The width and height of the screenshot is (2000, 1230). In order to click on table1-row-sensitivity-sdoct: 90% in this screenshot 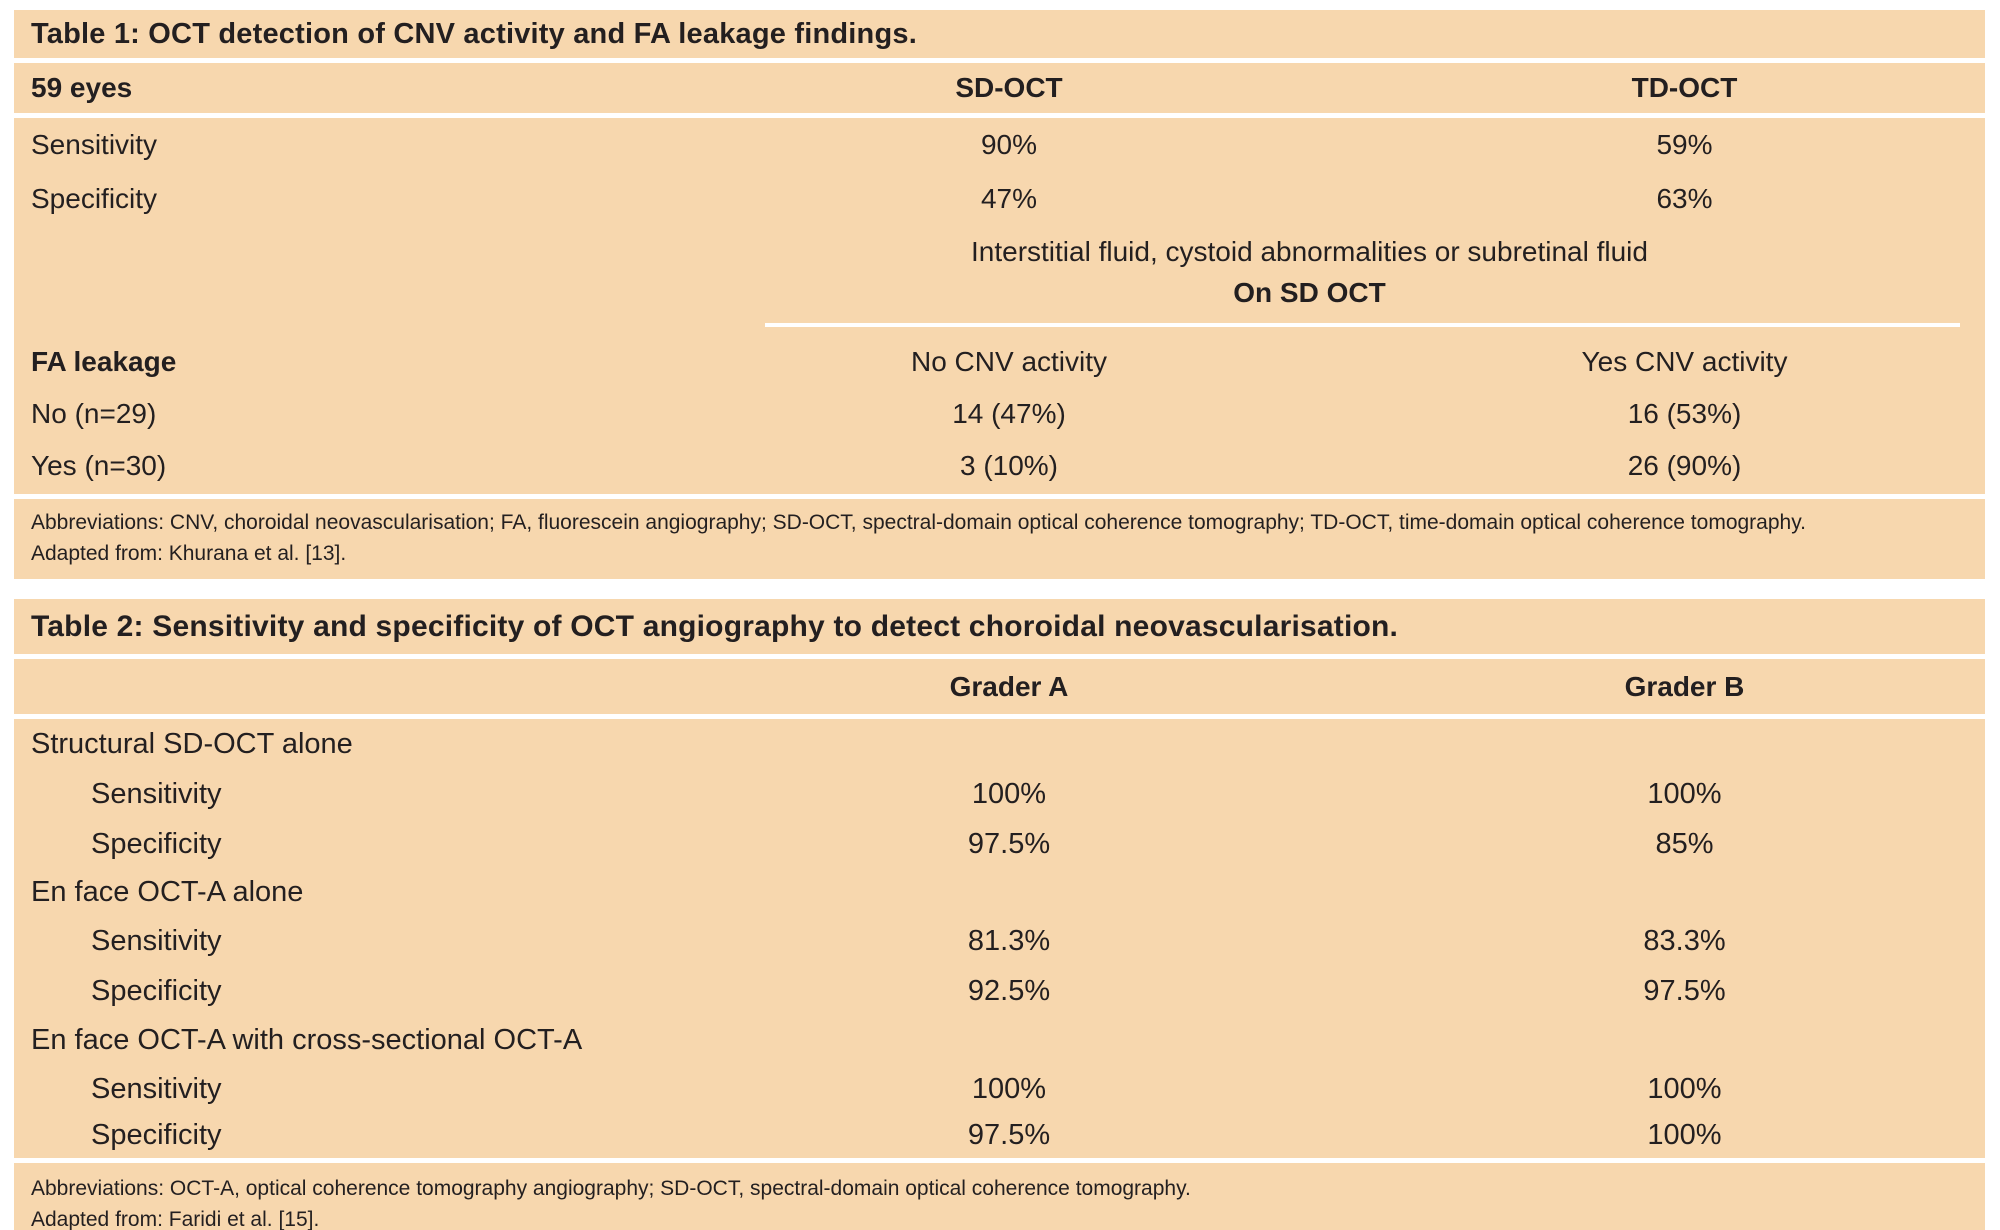, I will do `click(1009, 144)`.